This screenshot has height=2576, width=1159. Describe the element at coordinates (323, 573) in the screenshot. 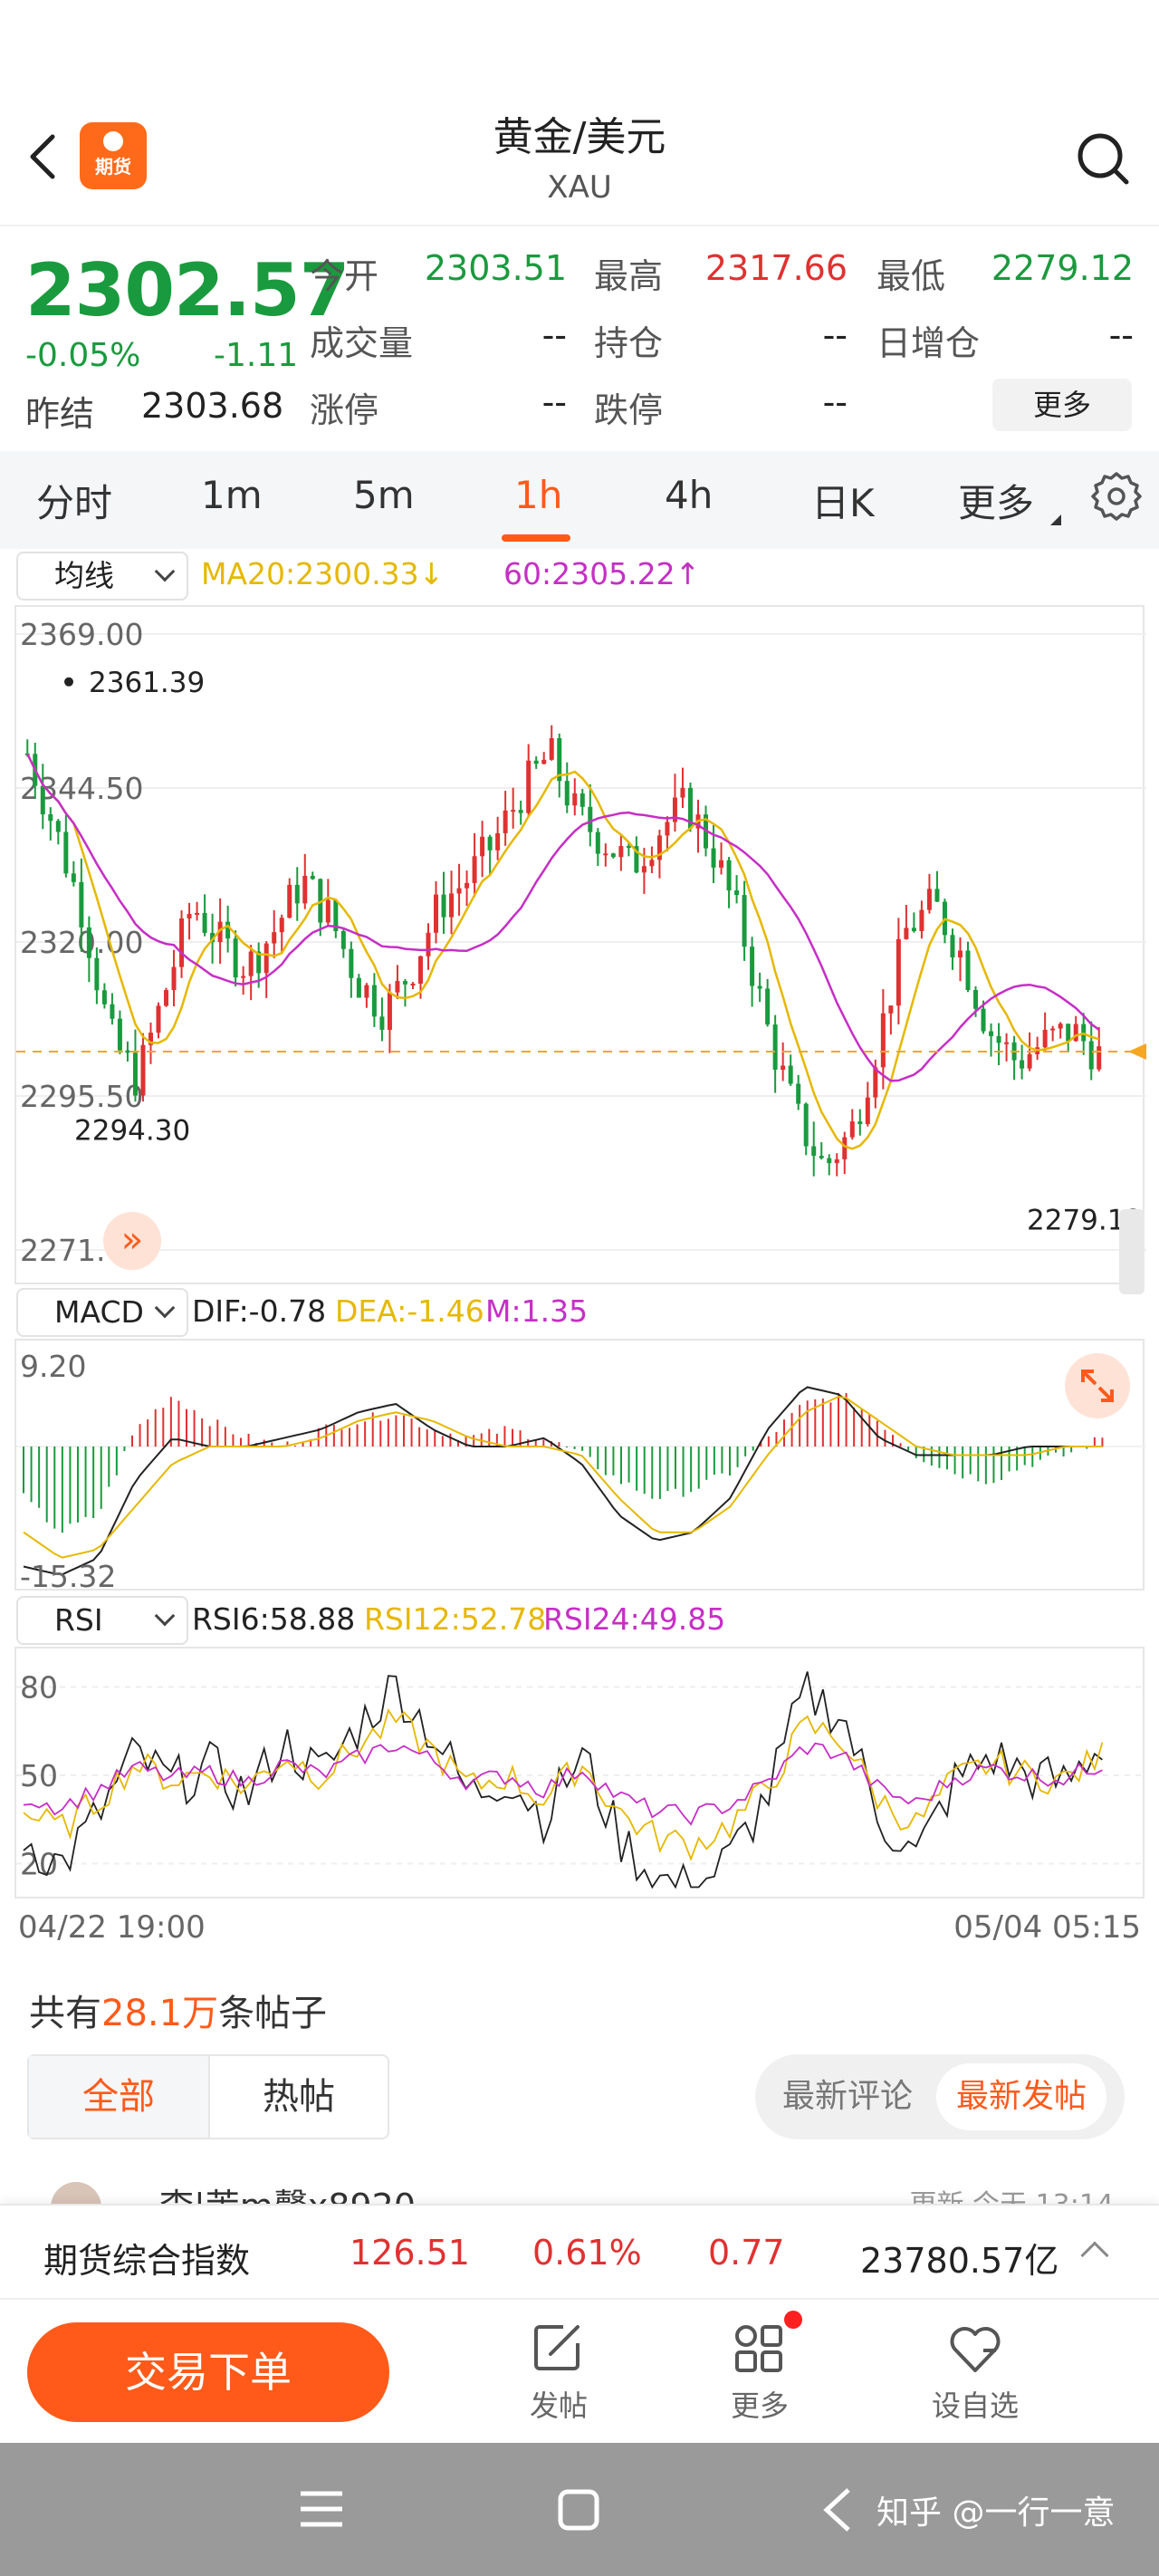

I see `ma20-value: MA20:2300.33↓` at that location.